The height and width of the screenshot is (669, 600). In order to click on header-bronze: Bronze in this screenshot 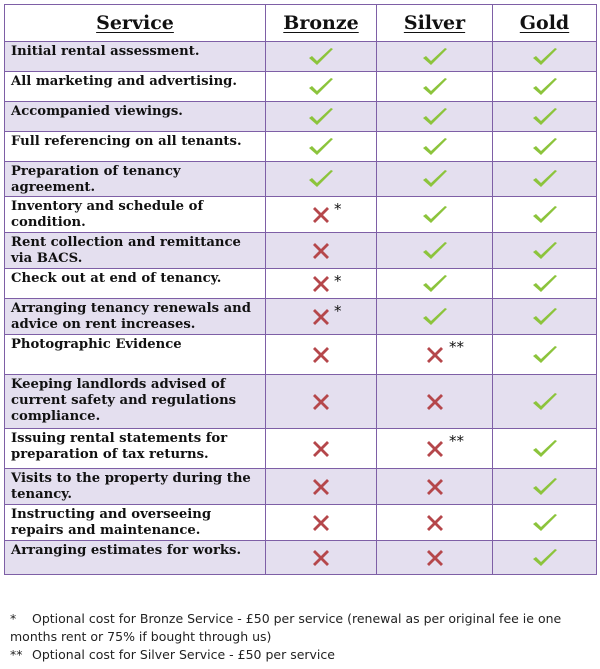, I will do `click(321, 23)`.